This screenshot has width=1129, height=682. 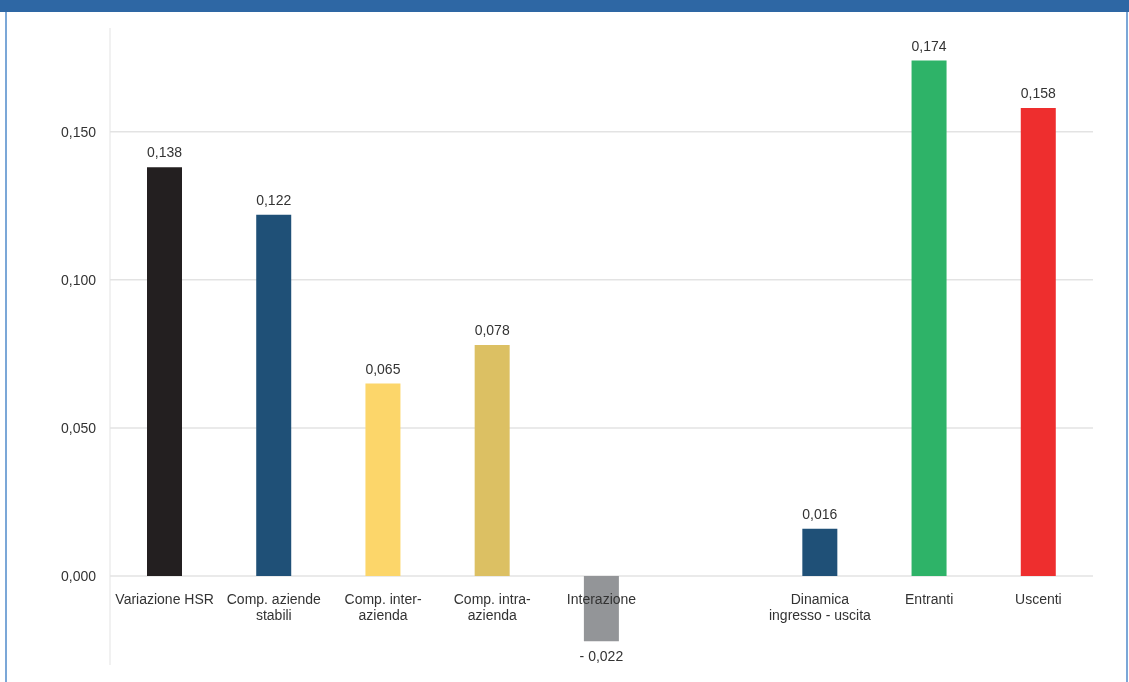 I want to click on x-tick-label: Uscenti, so click(x=1038, y=599).